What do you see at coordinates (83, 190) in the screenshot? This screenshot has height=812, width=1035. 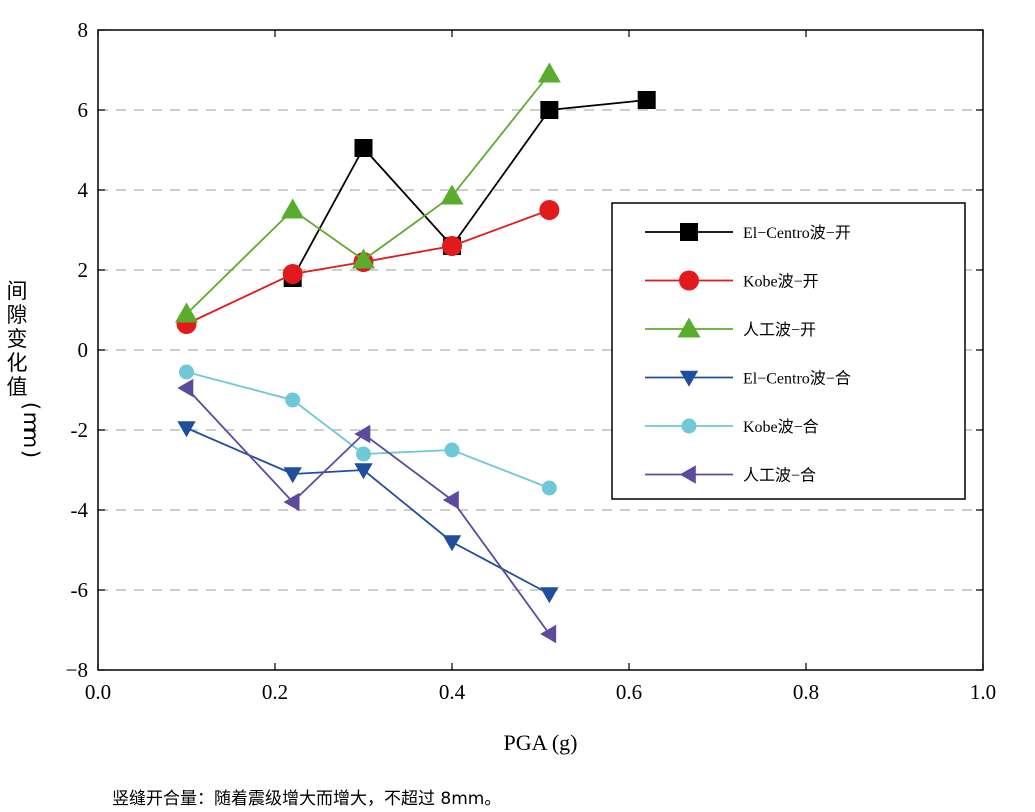 I see `y-tick-label: 4` at bounding box center [83, 190].